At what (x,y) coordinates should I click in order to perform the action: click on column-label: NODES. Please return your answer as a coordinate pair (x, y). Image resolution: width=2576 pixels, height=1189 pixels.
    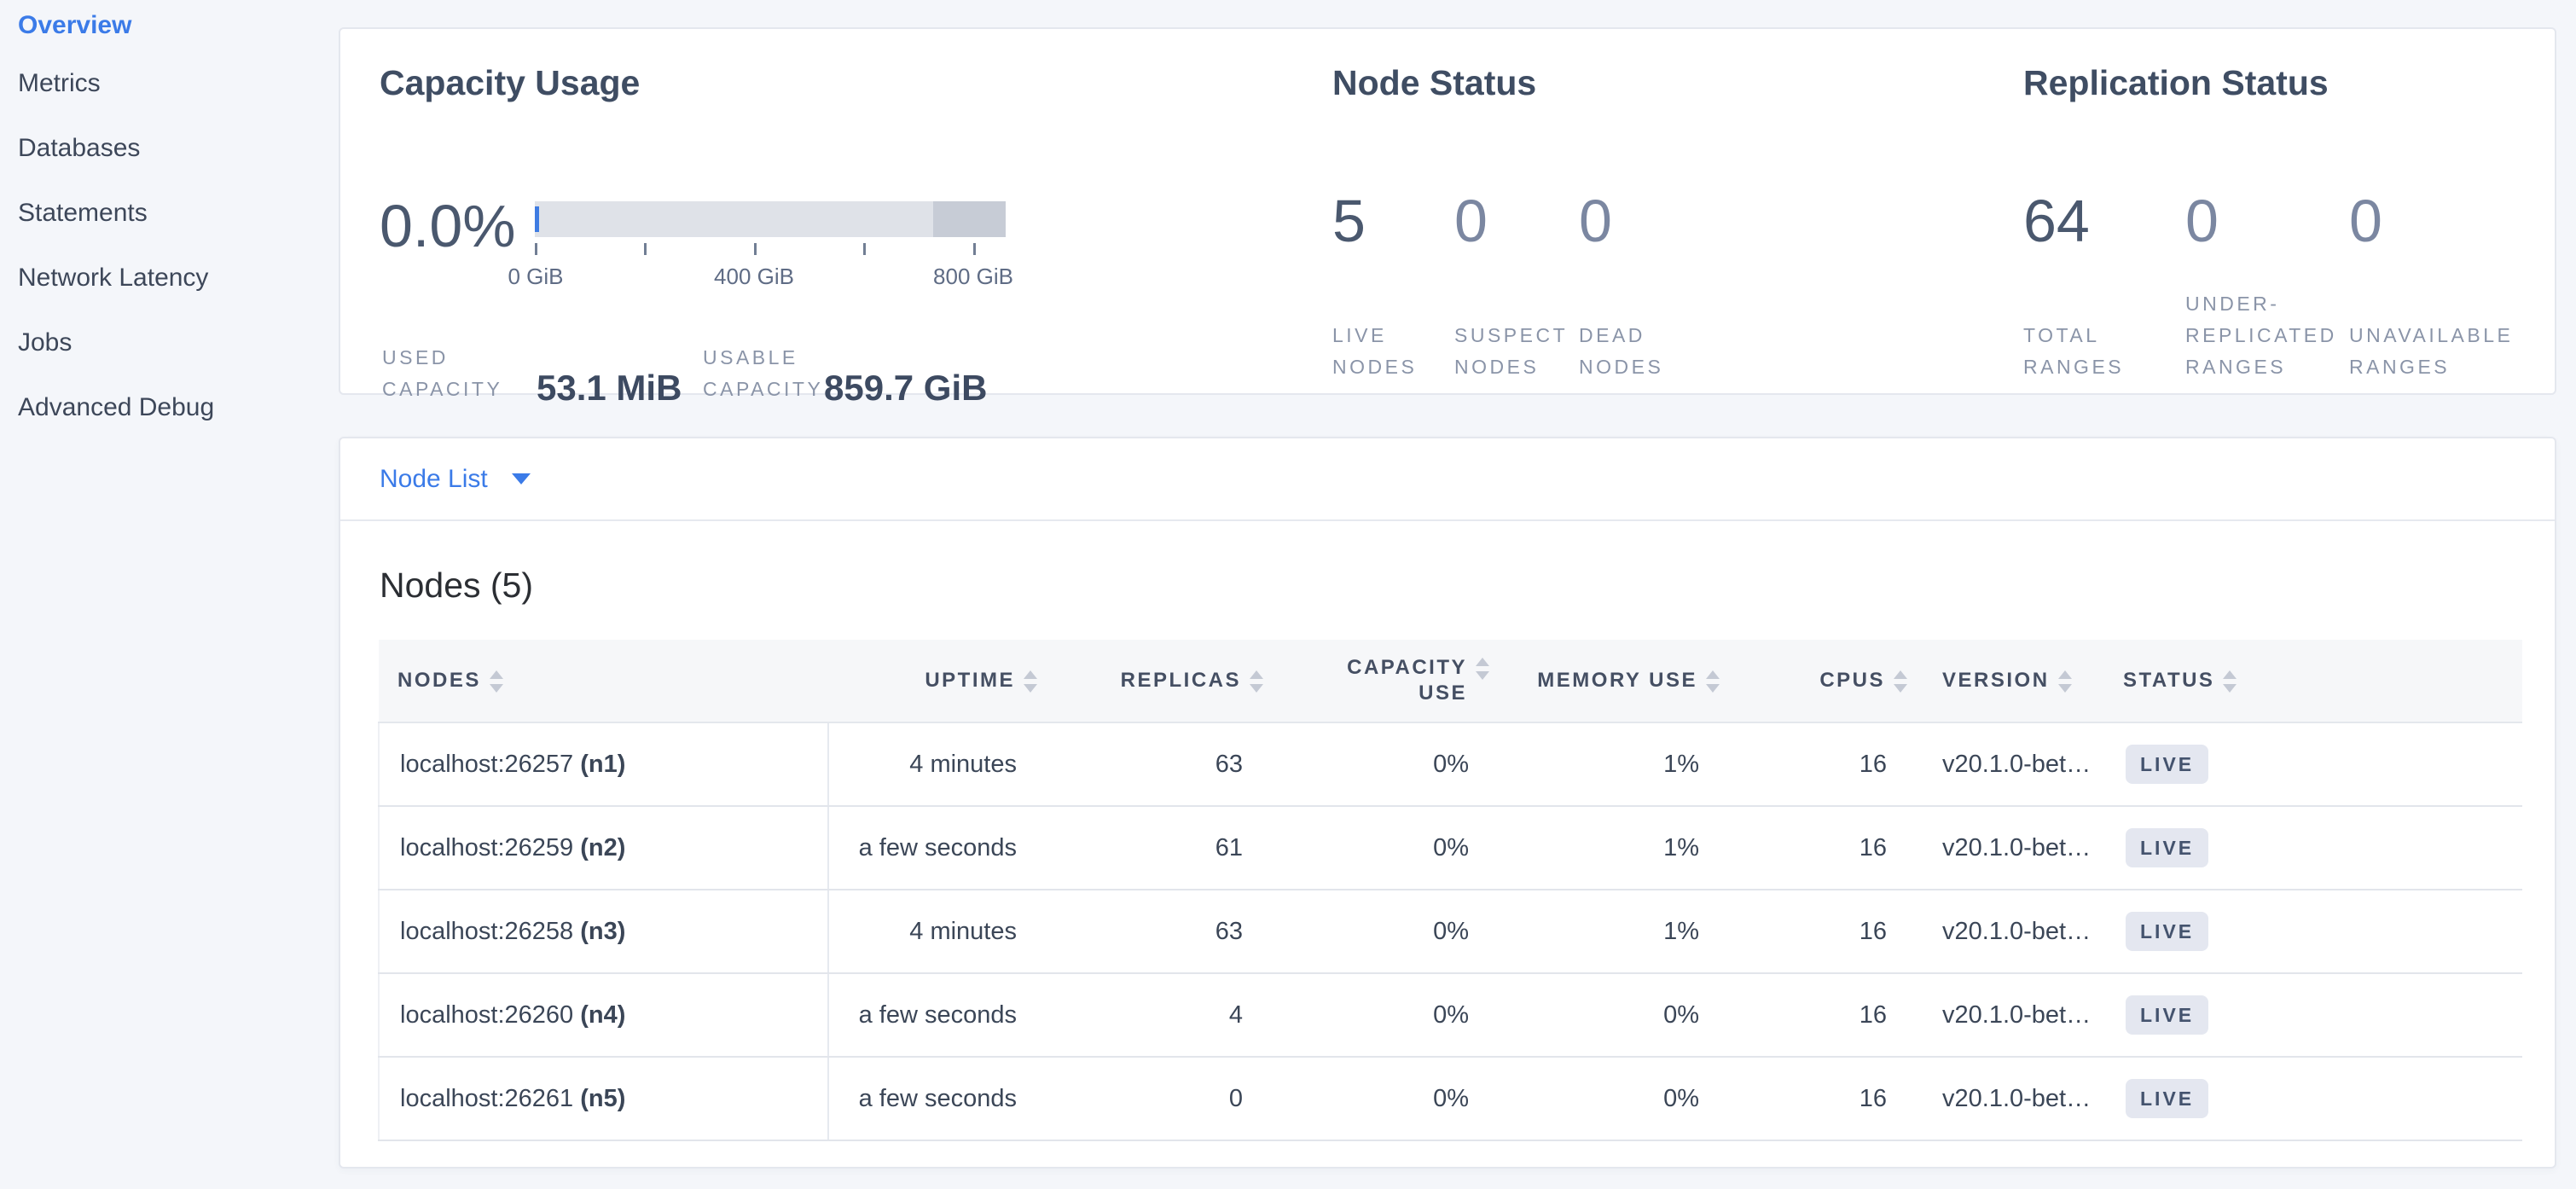
    Looking at the image, I should click on (439, 680).